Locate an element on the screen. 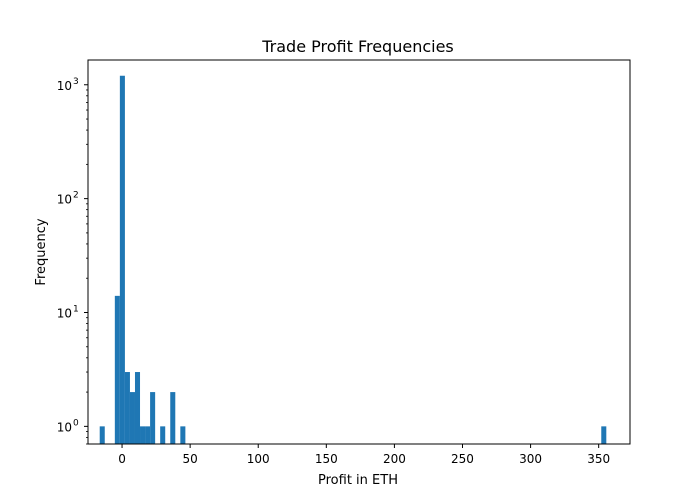 The height and width of the screenshot is (500, 700). x-tick-label: 50 is located at coordinates (189, 459).